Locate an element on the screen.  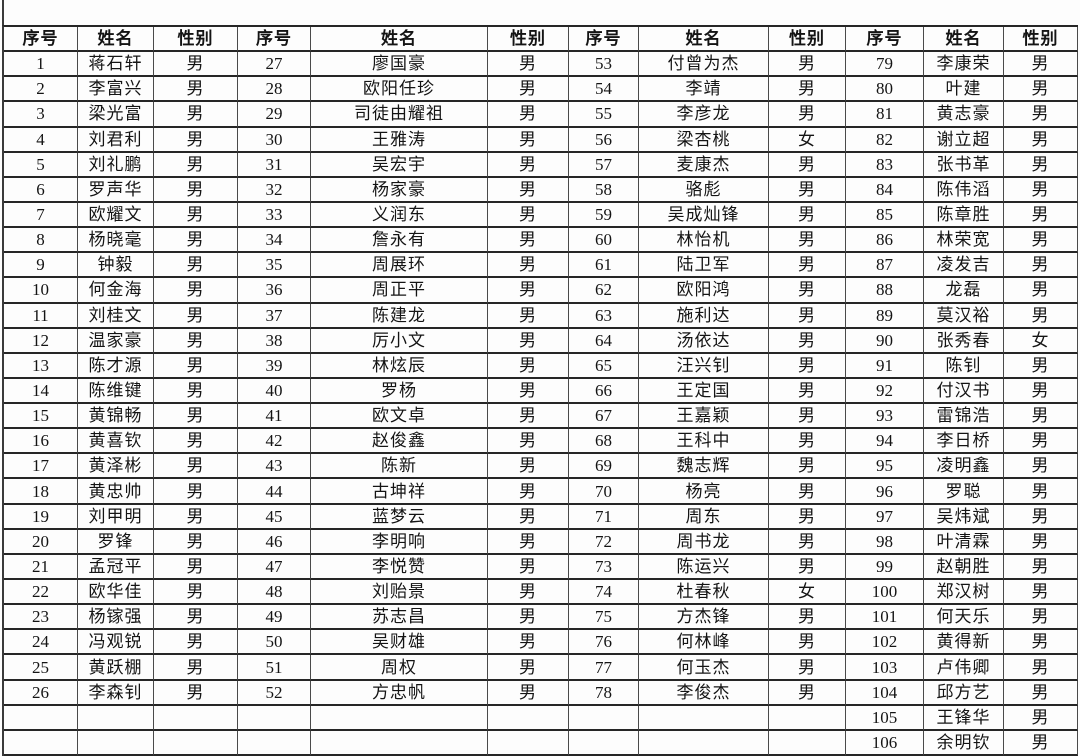
cell-name: 周东 is located at coordinates (704, 517).